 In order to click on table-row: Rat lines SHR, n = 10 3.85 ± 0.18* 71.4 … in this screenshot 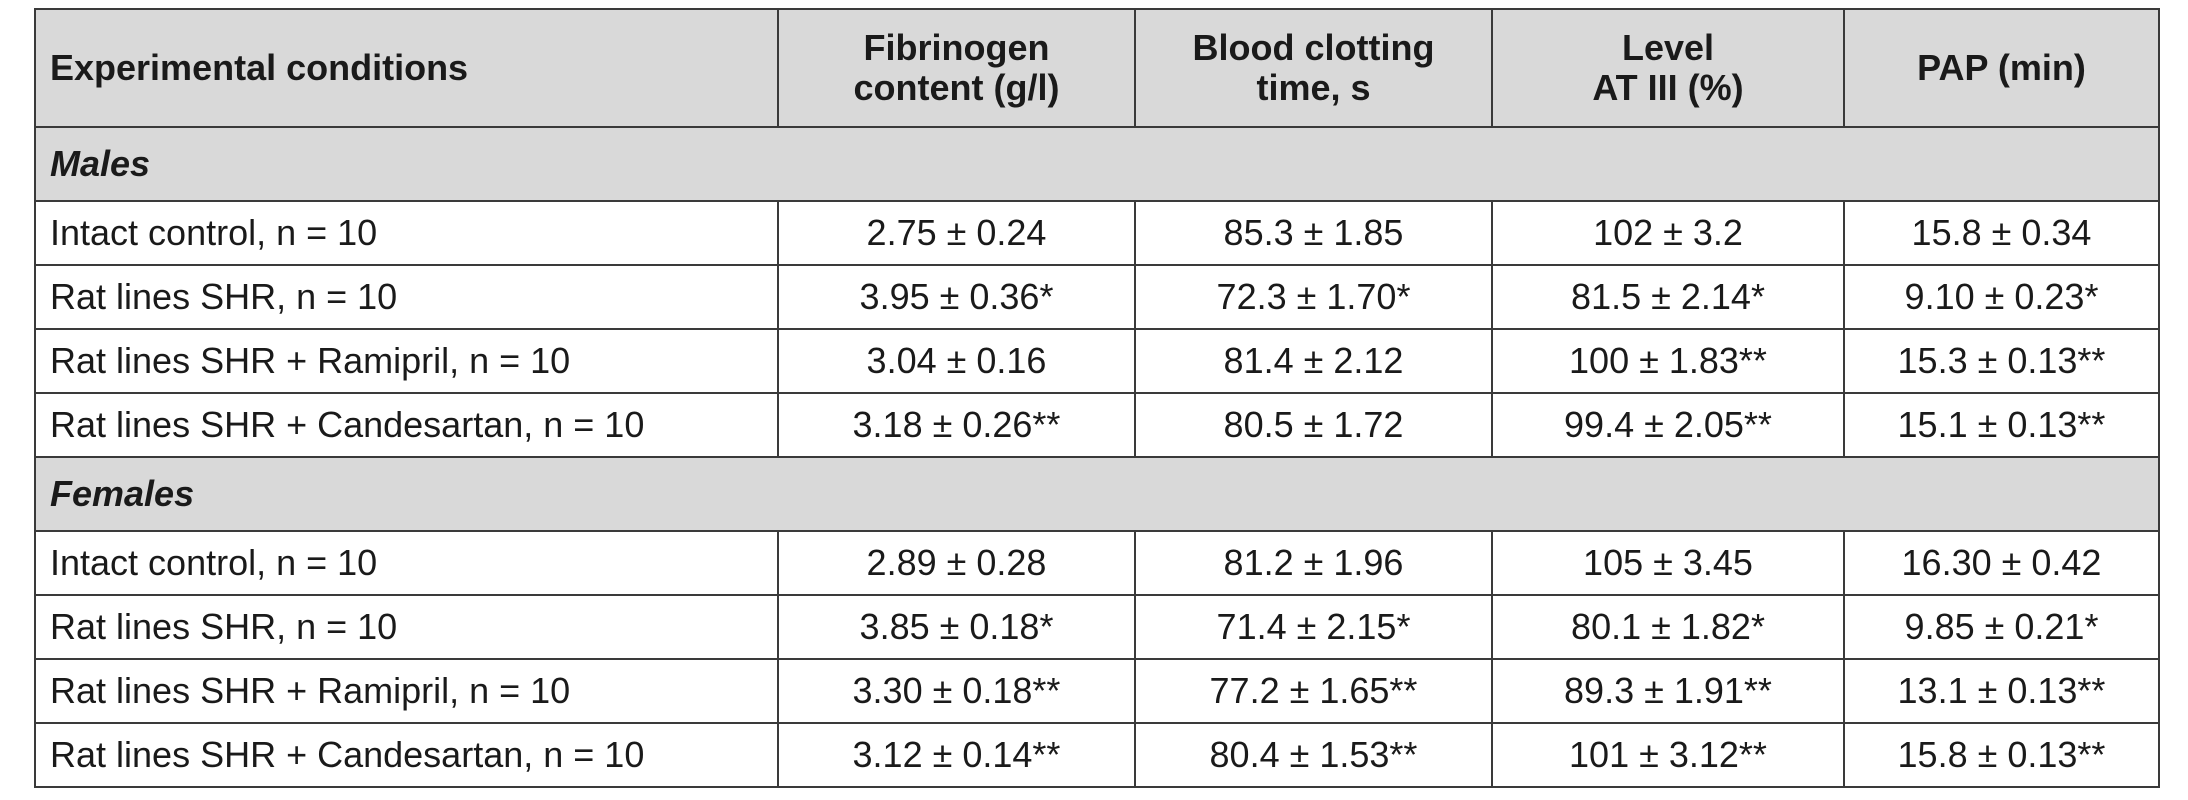, I will do `click(1097, 627)`.